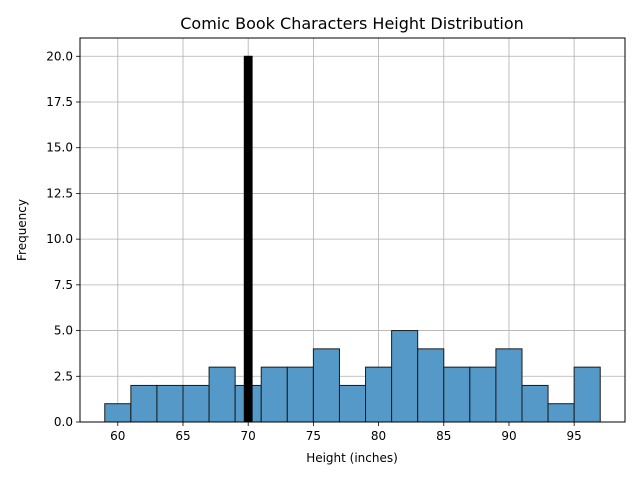 This screenshot has width=640, height=484. I want to click on y-tick-label: 20.0, so click(59, 56).